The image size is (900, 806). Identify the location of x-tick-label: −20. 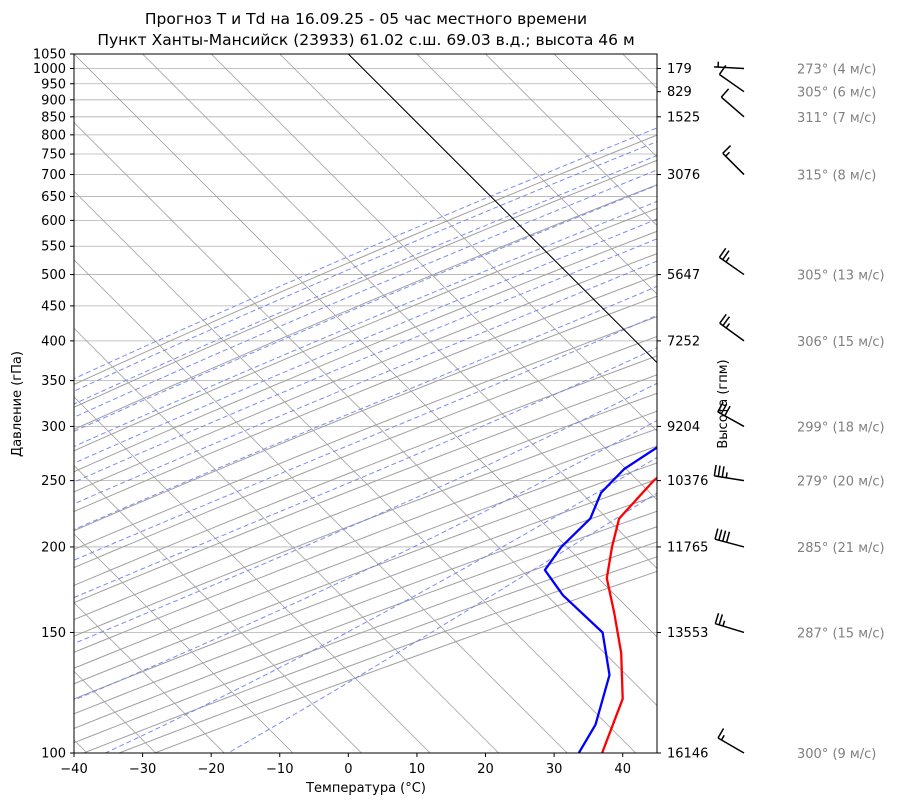
(210, 769).